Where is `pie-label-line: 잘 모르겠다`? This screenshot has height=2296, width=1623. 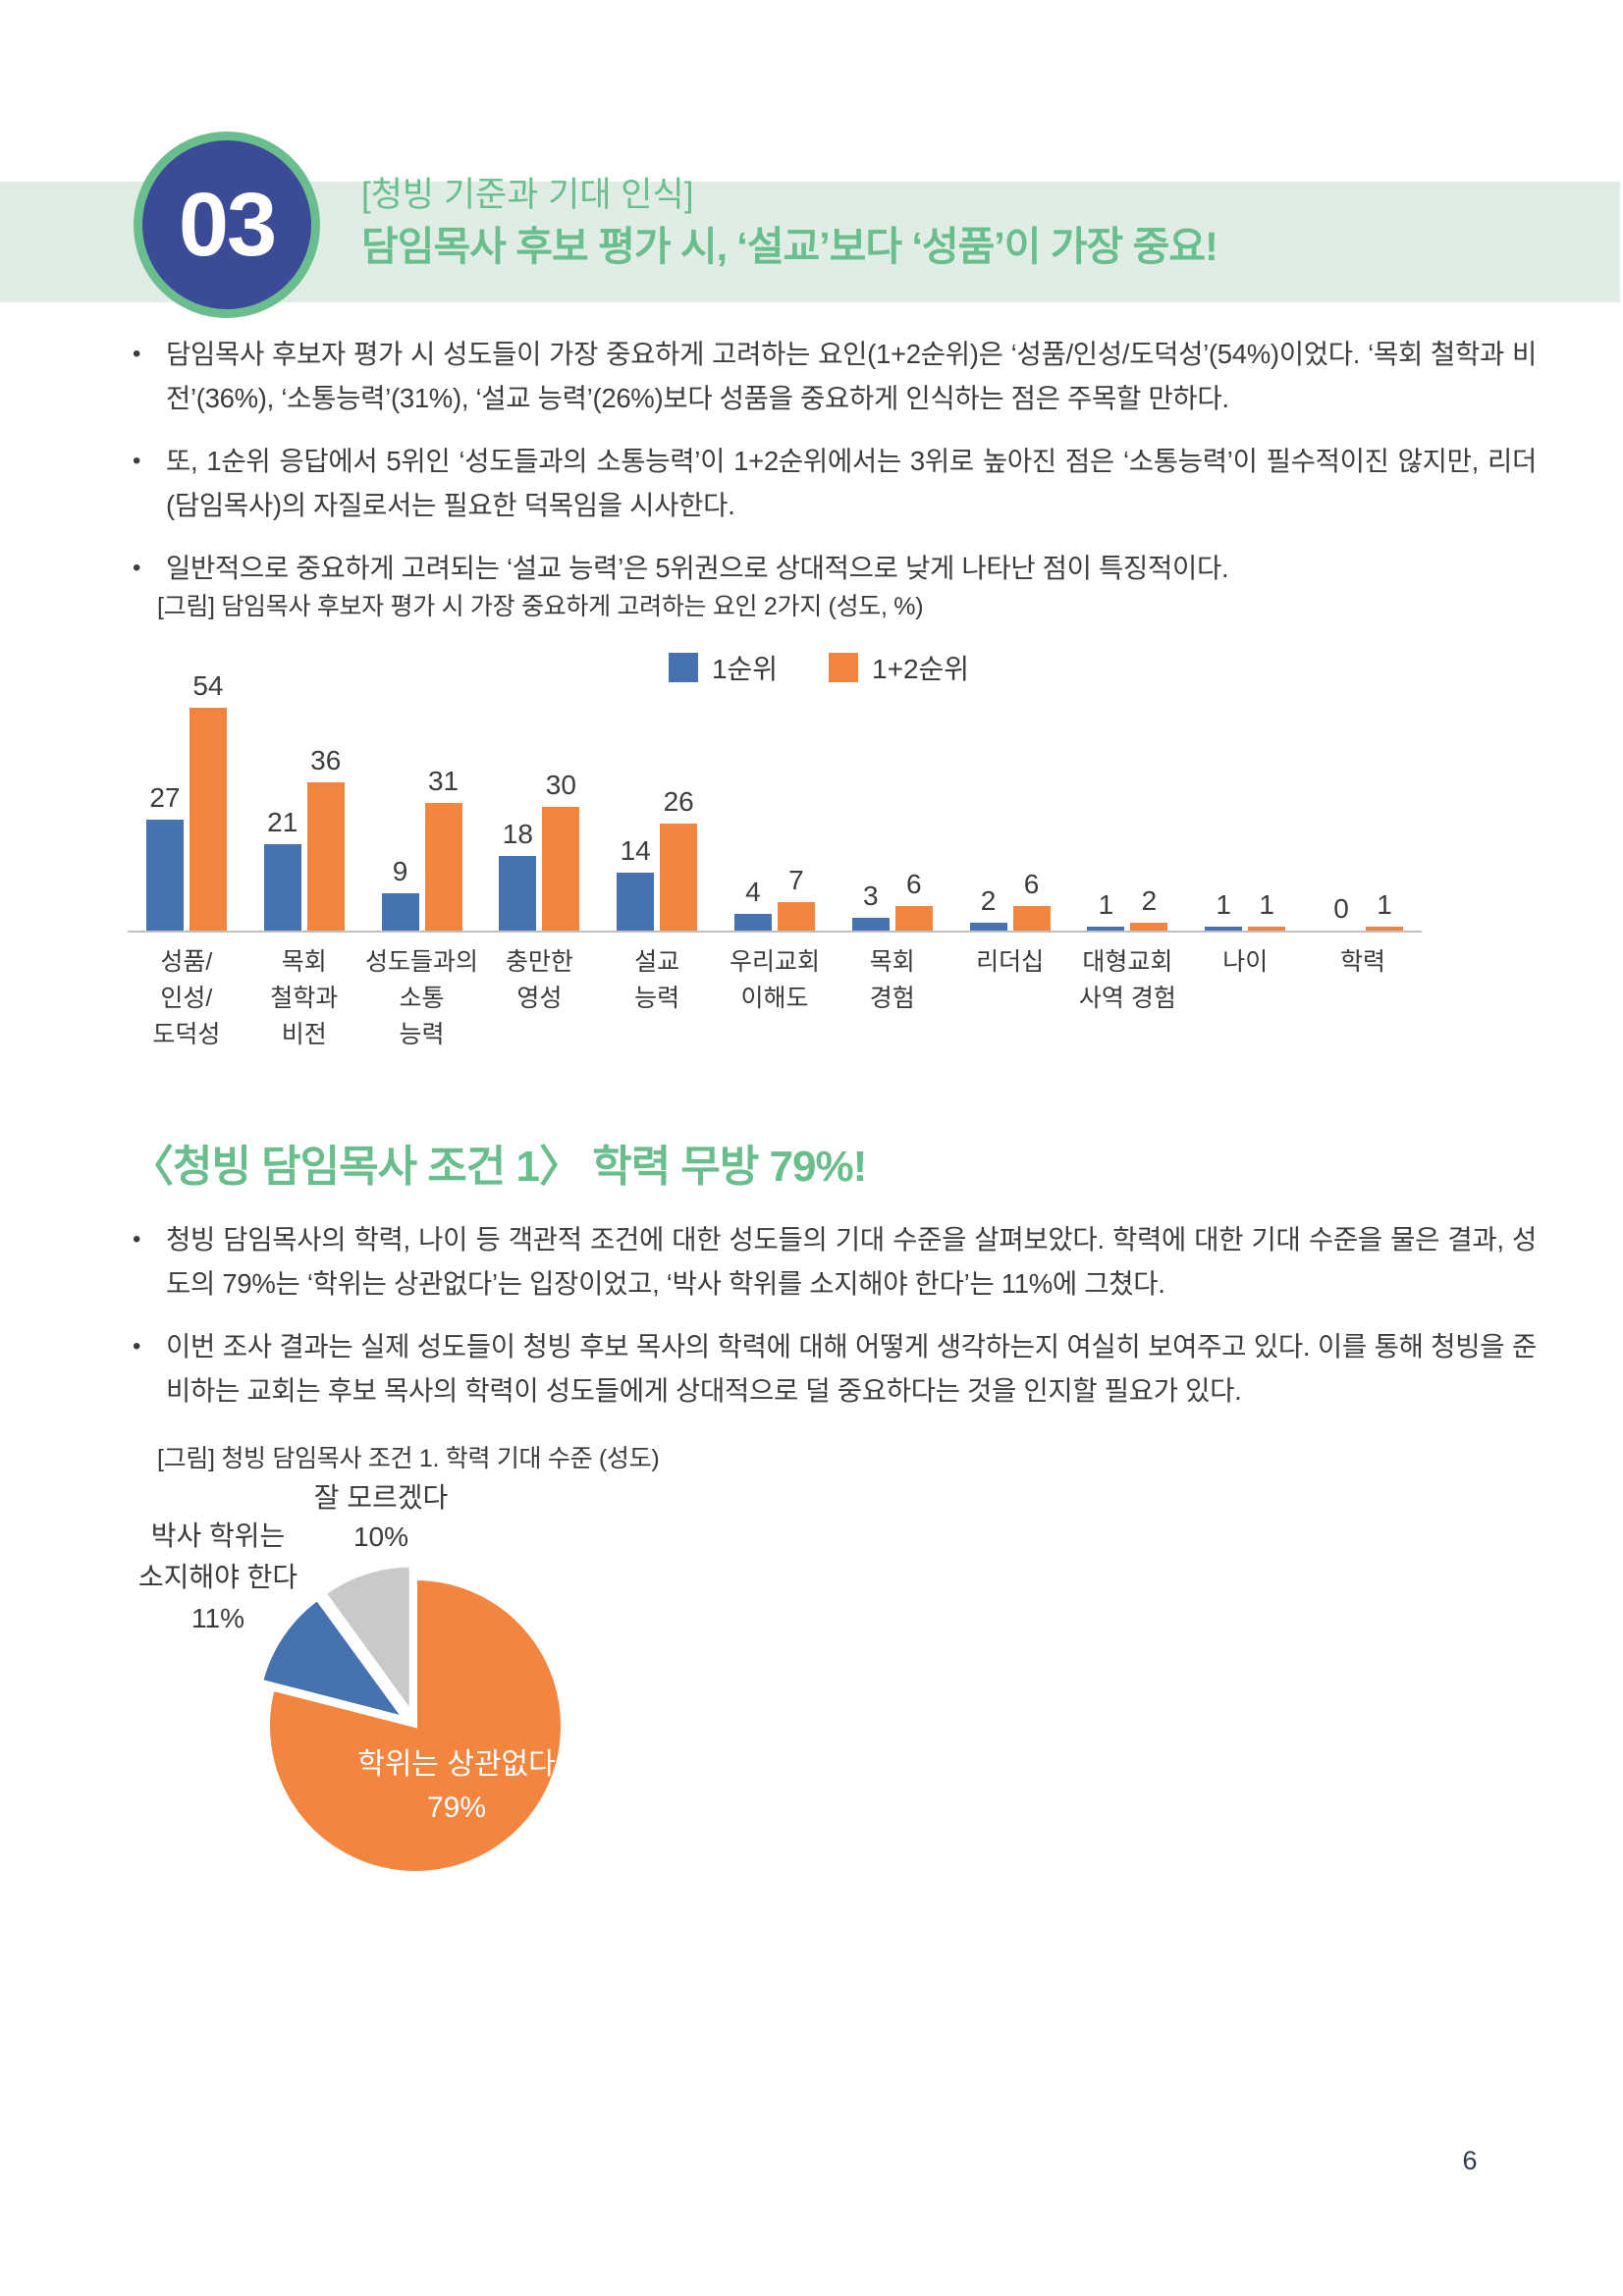 pie-label-line: 잘 모르겠다 is located at coordinates (381, 1497).